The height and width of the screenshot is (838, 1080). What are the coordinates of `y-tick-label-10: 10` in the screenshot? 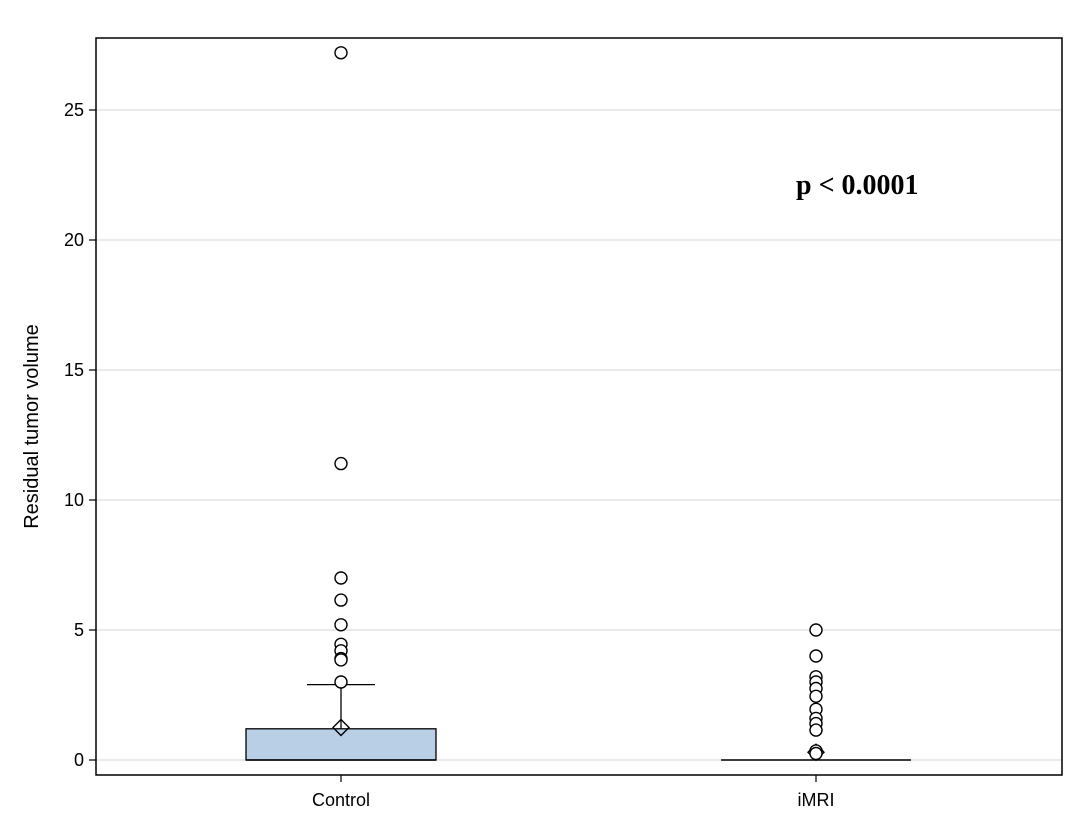 It's located at (74, 500).